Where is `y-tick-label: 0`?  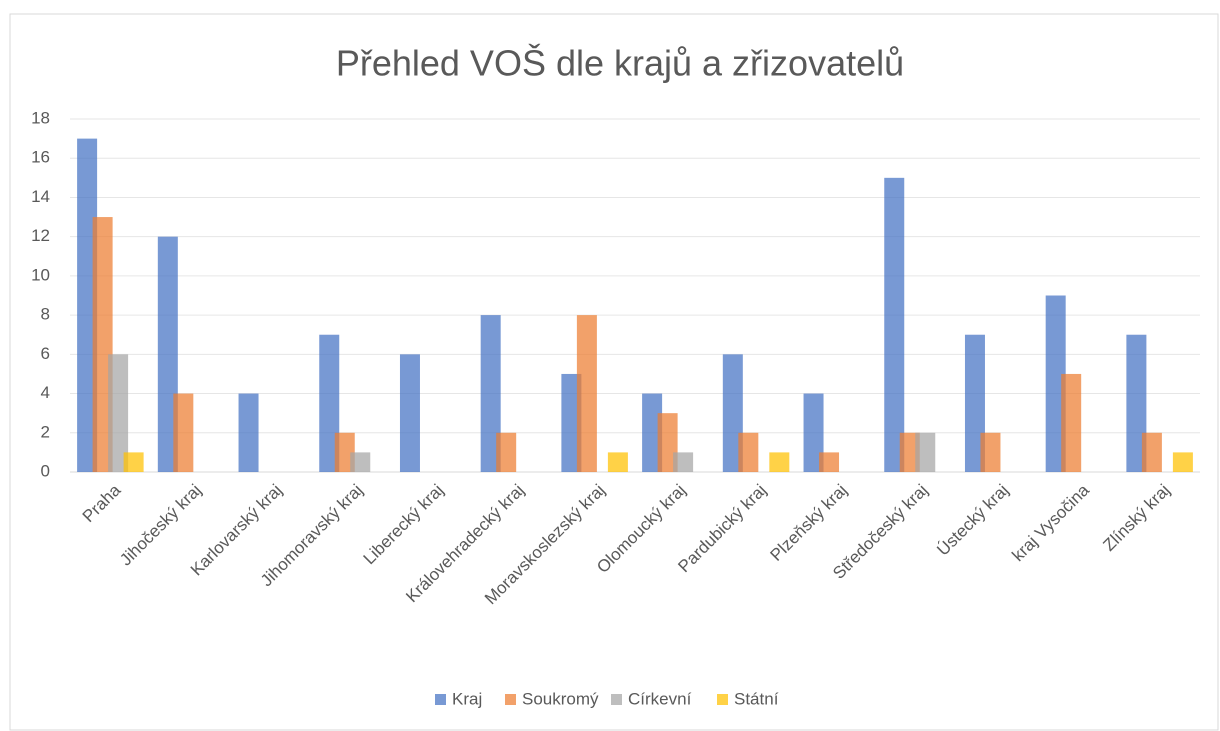 y-tick-label: 0 is located at coordinates (45, 470).